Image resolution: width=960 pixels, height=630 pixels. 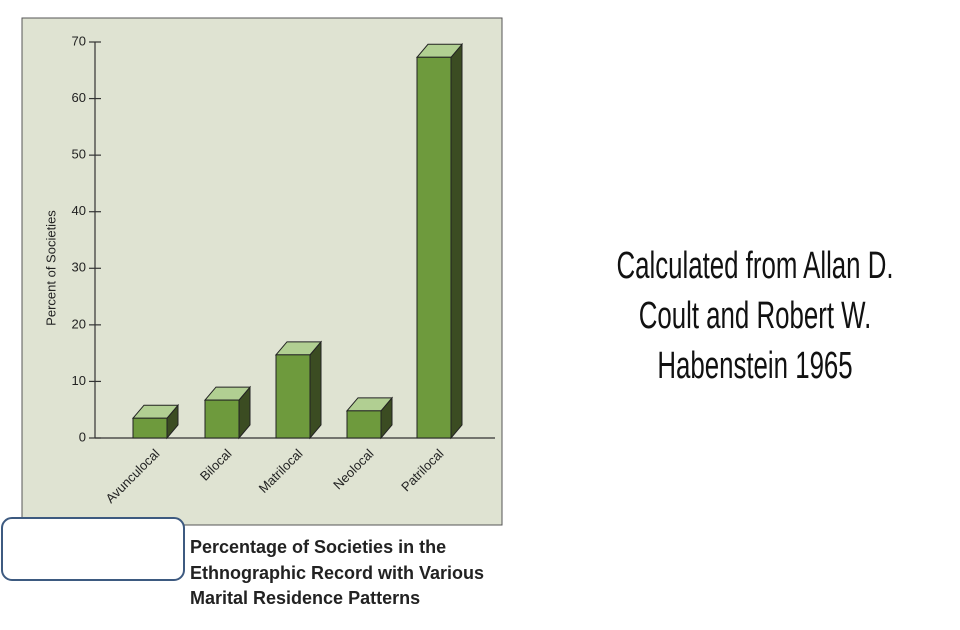 I want to click on source-line: Coult and Robert W., so click(x=755, y=315).